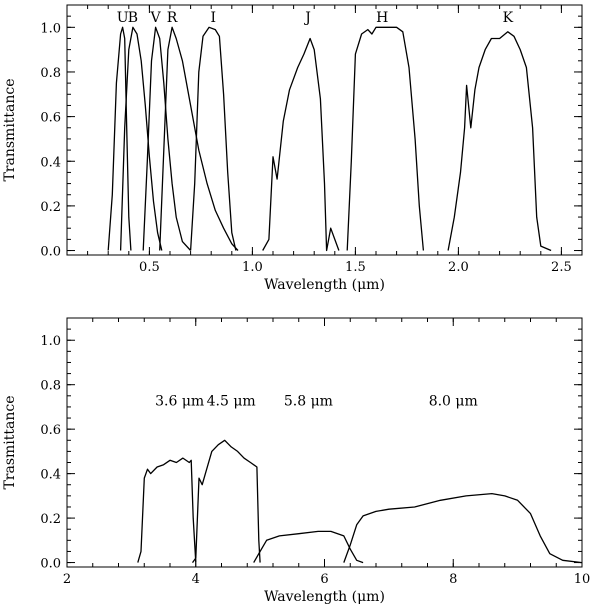  I want to click on band-label: H, so click(382, 18).